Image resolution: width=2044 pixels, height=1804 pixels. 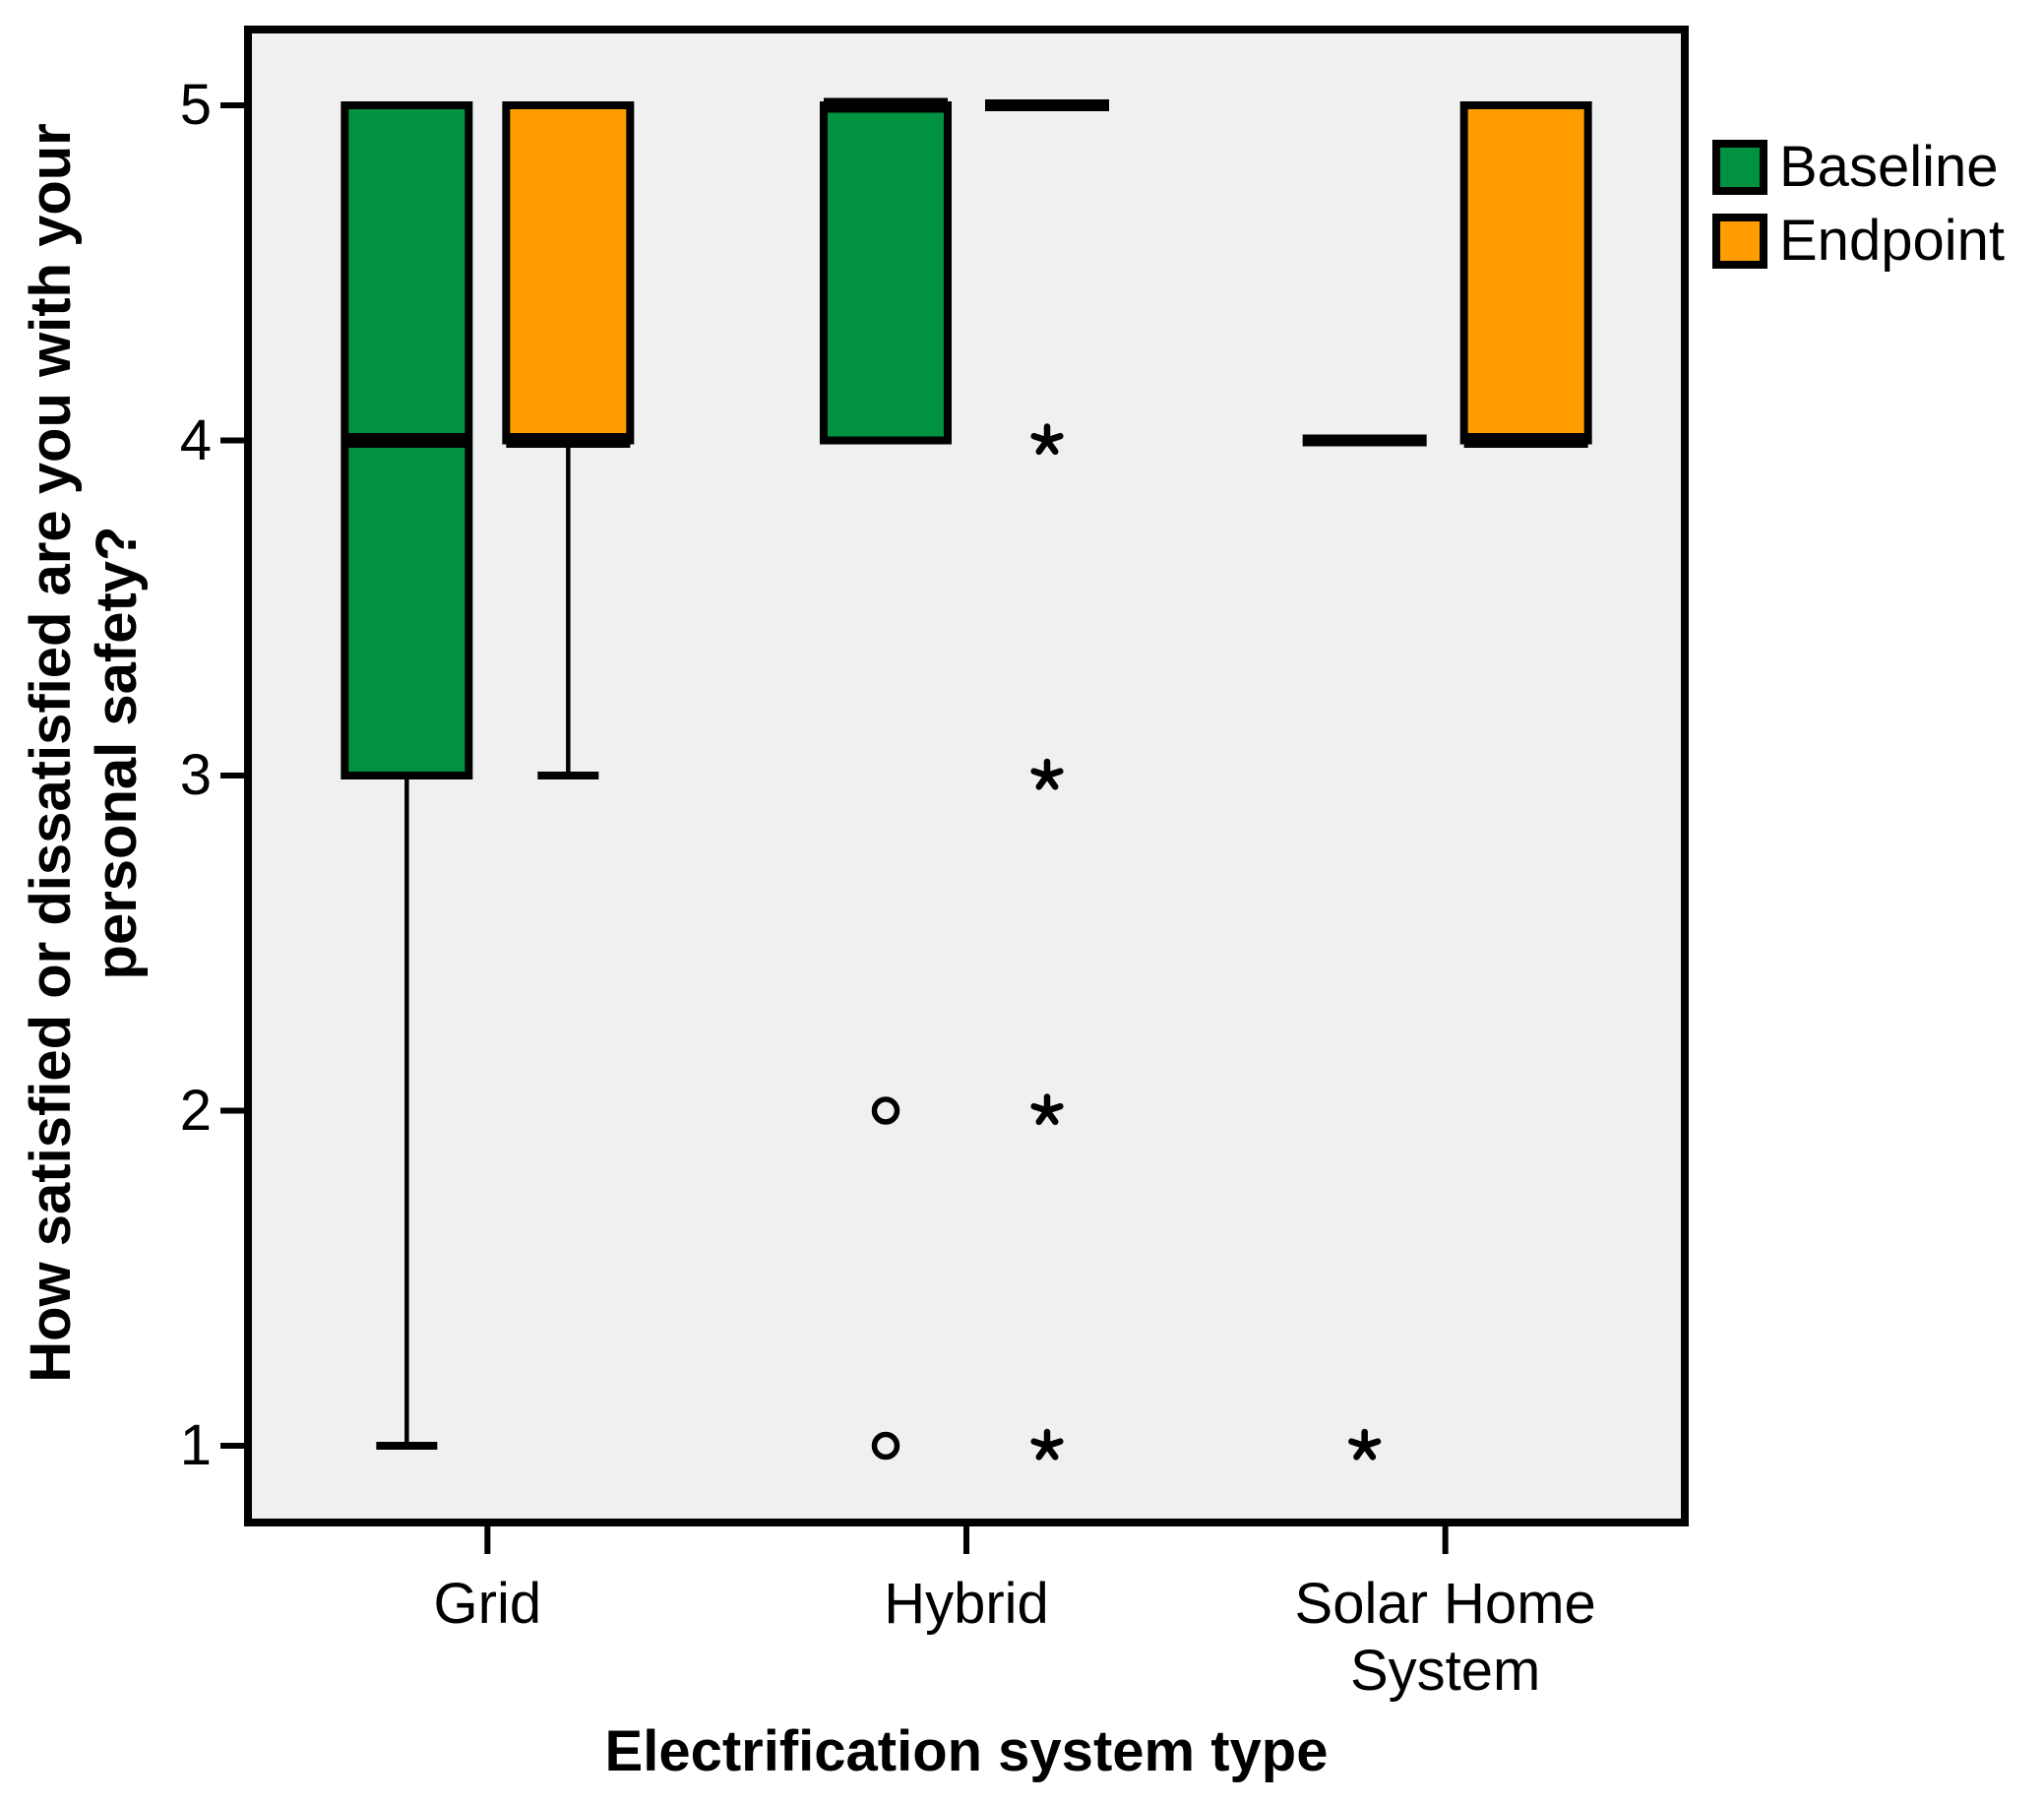 I want to click on box-solar-home-system-endpoint, so click(x=1525, y=273).